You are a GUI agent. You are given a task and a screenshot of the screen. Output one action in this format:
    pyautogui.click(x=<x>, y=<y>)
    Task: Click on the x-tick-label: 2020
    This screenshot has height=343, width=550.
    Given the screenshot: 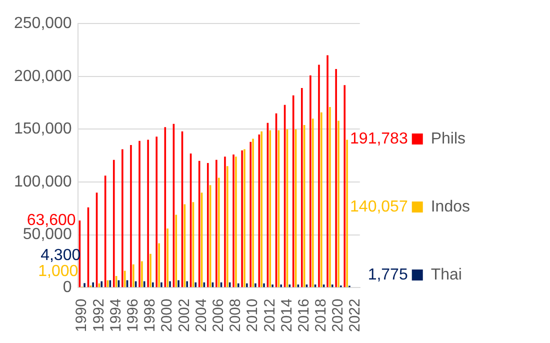 What is the action you would take?
    pyautogui.click(x=338, y=315)
    